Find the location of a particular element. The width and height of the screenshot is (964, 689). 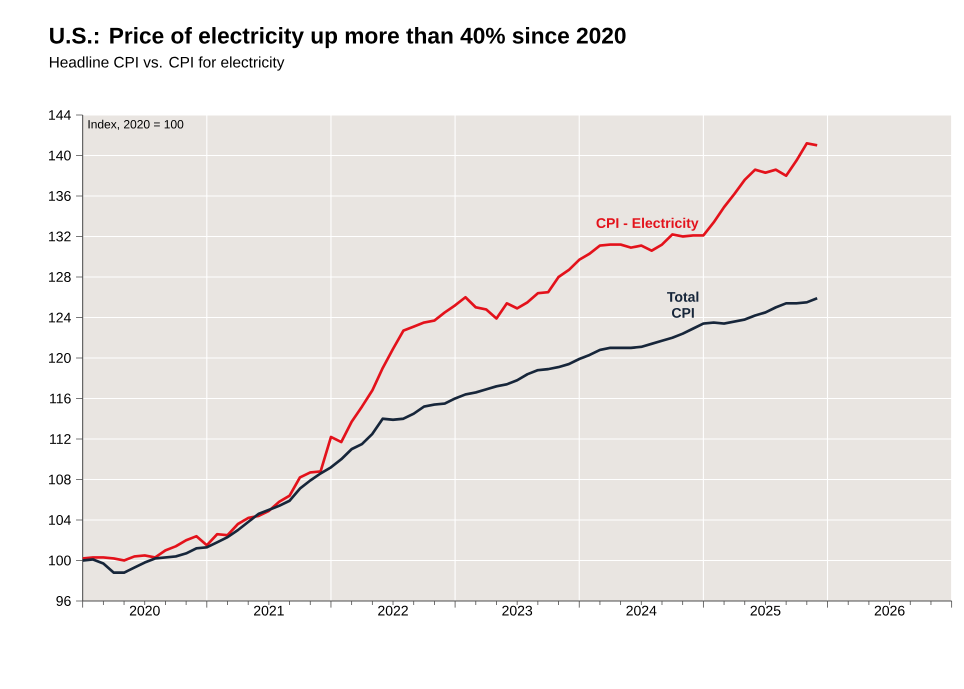

y-tick-label: 124 is located at coordinates (60, 317).